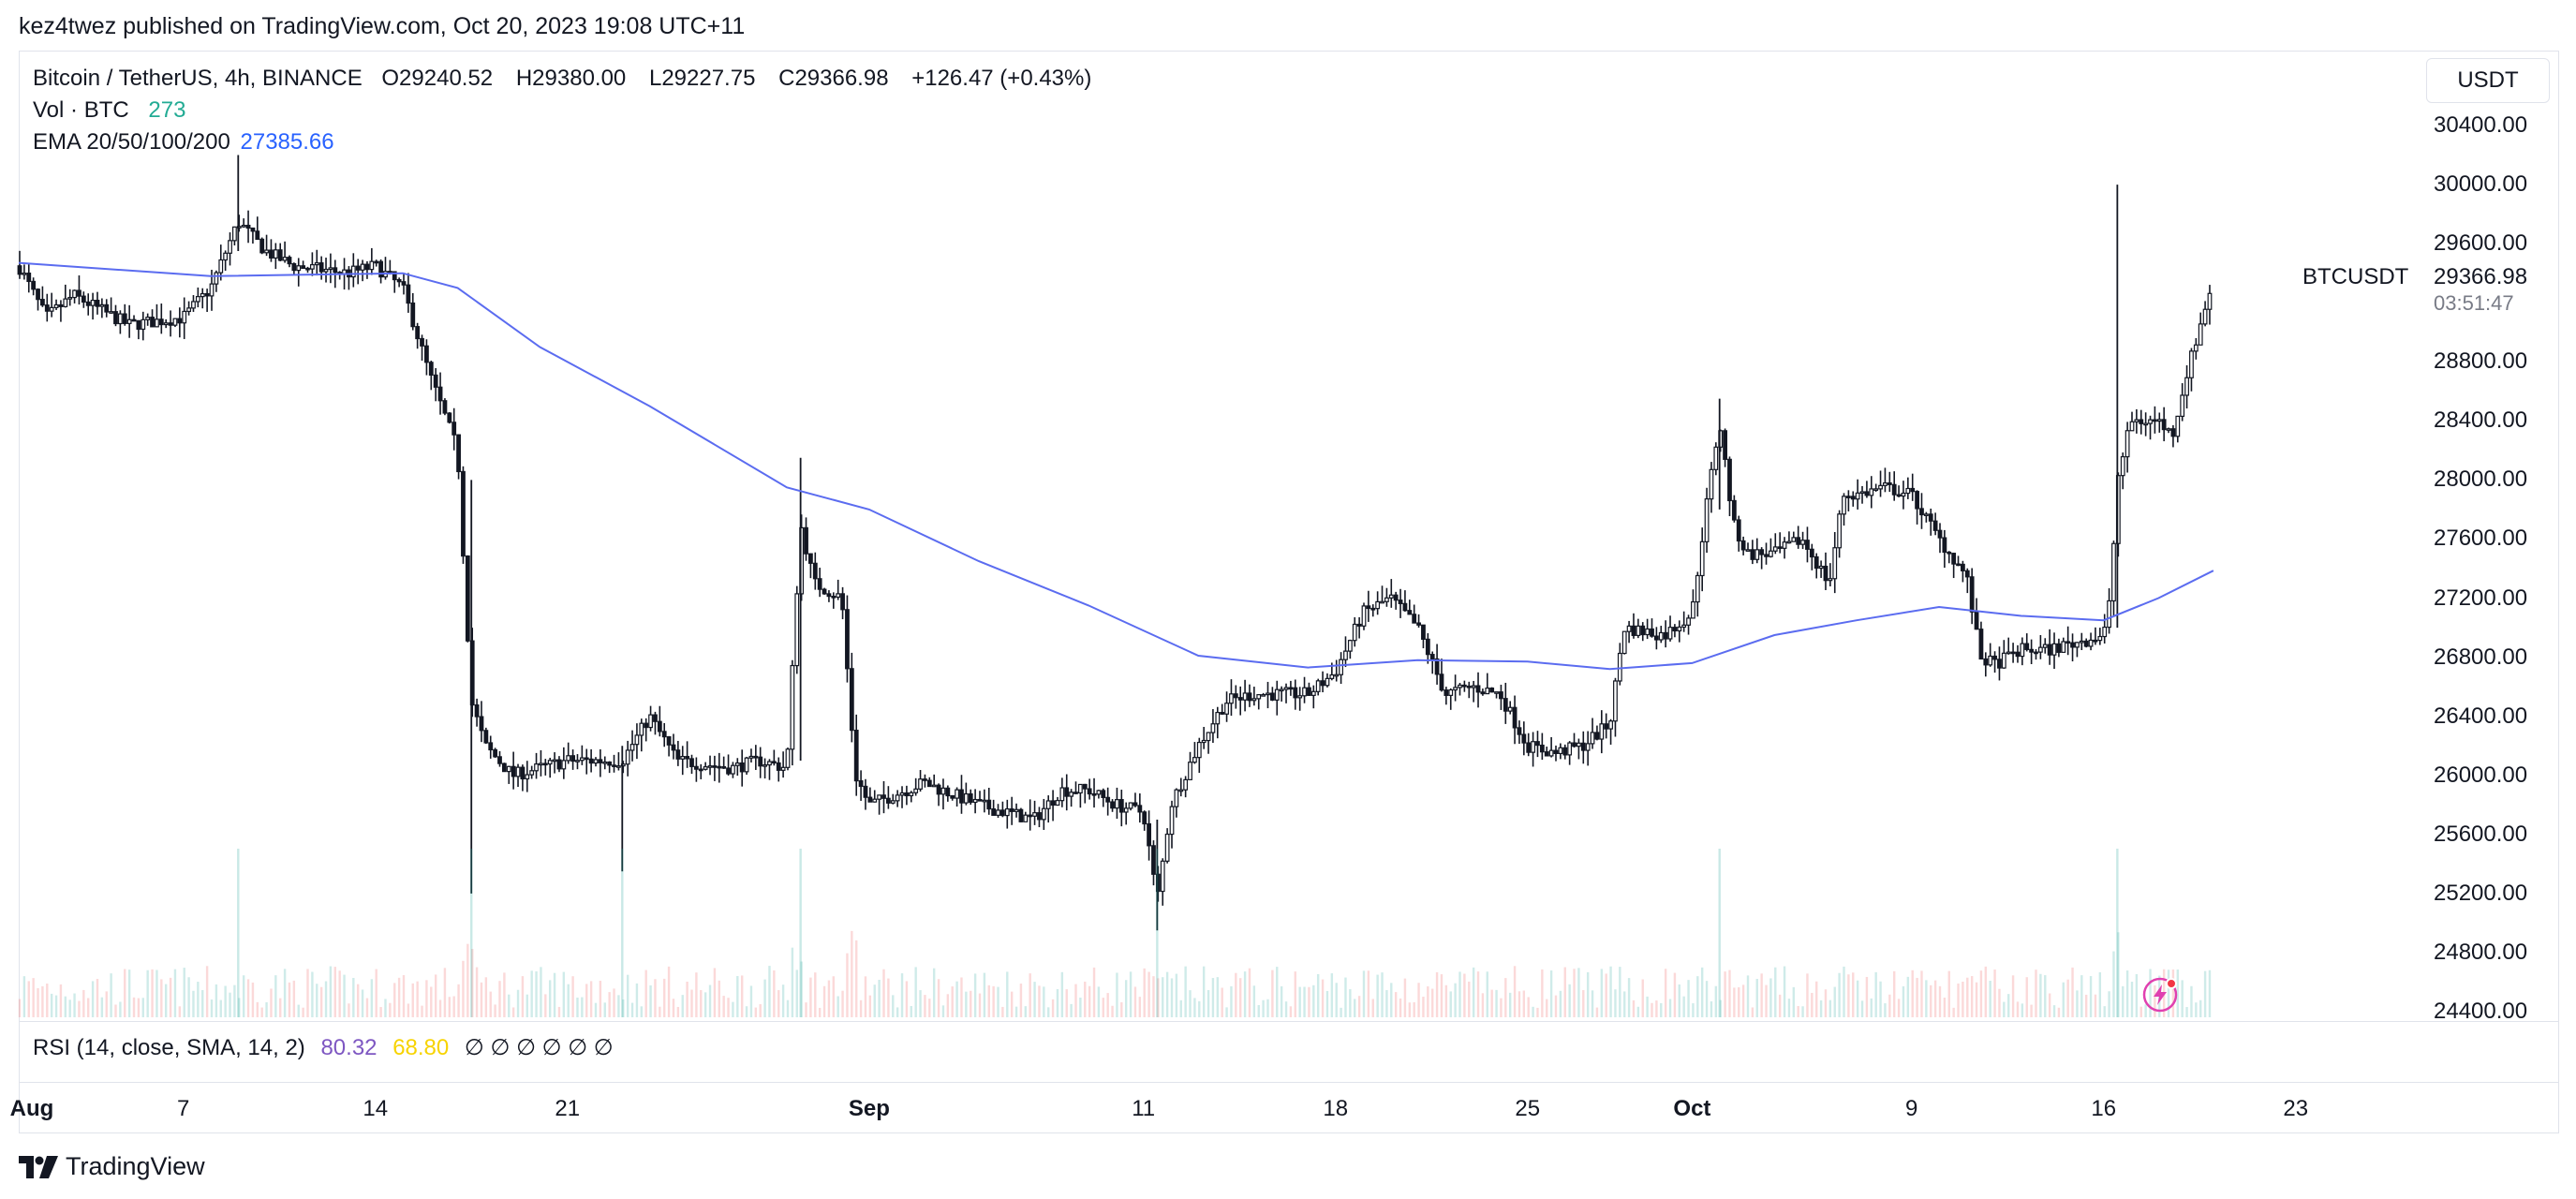  Describe the element at coordinates (131, 142) in the screenshot. I see `ema-label: EMA 20/50/100/200` at that location.